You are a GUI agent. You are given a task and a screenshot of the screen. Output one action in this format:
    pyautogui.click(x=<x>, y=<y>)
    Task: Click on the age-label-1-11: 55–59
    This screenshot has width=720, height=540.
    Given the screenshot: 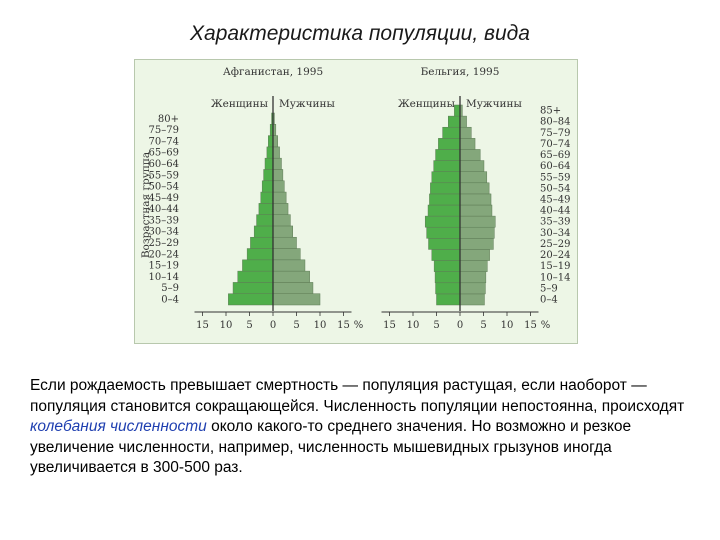 What is the action you would take?
    pyautogui.click(x=555, y=177)
    